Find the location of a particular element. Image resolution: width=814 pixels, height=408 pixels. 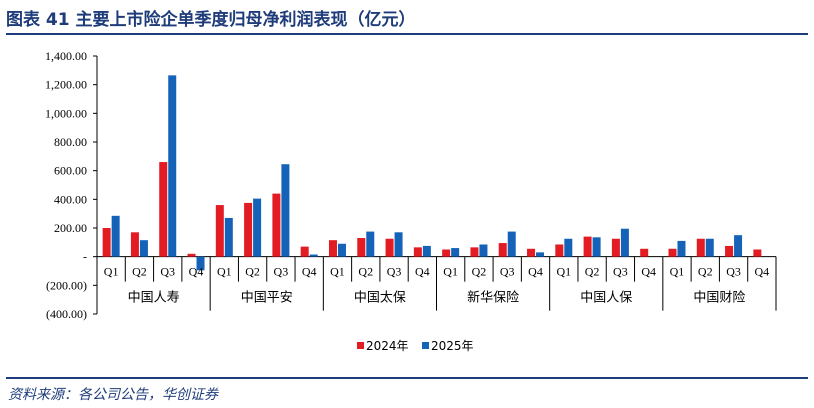

x-group-label: 中国人保 is located at coordinates (606, 298).